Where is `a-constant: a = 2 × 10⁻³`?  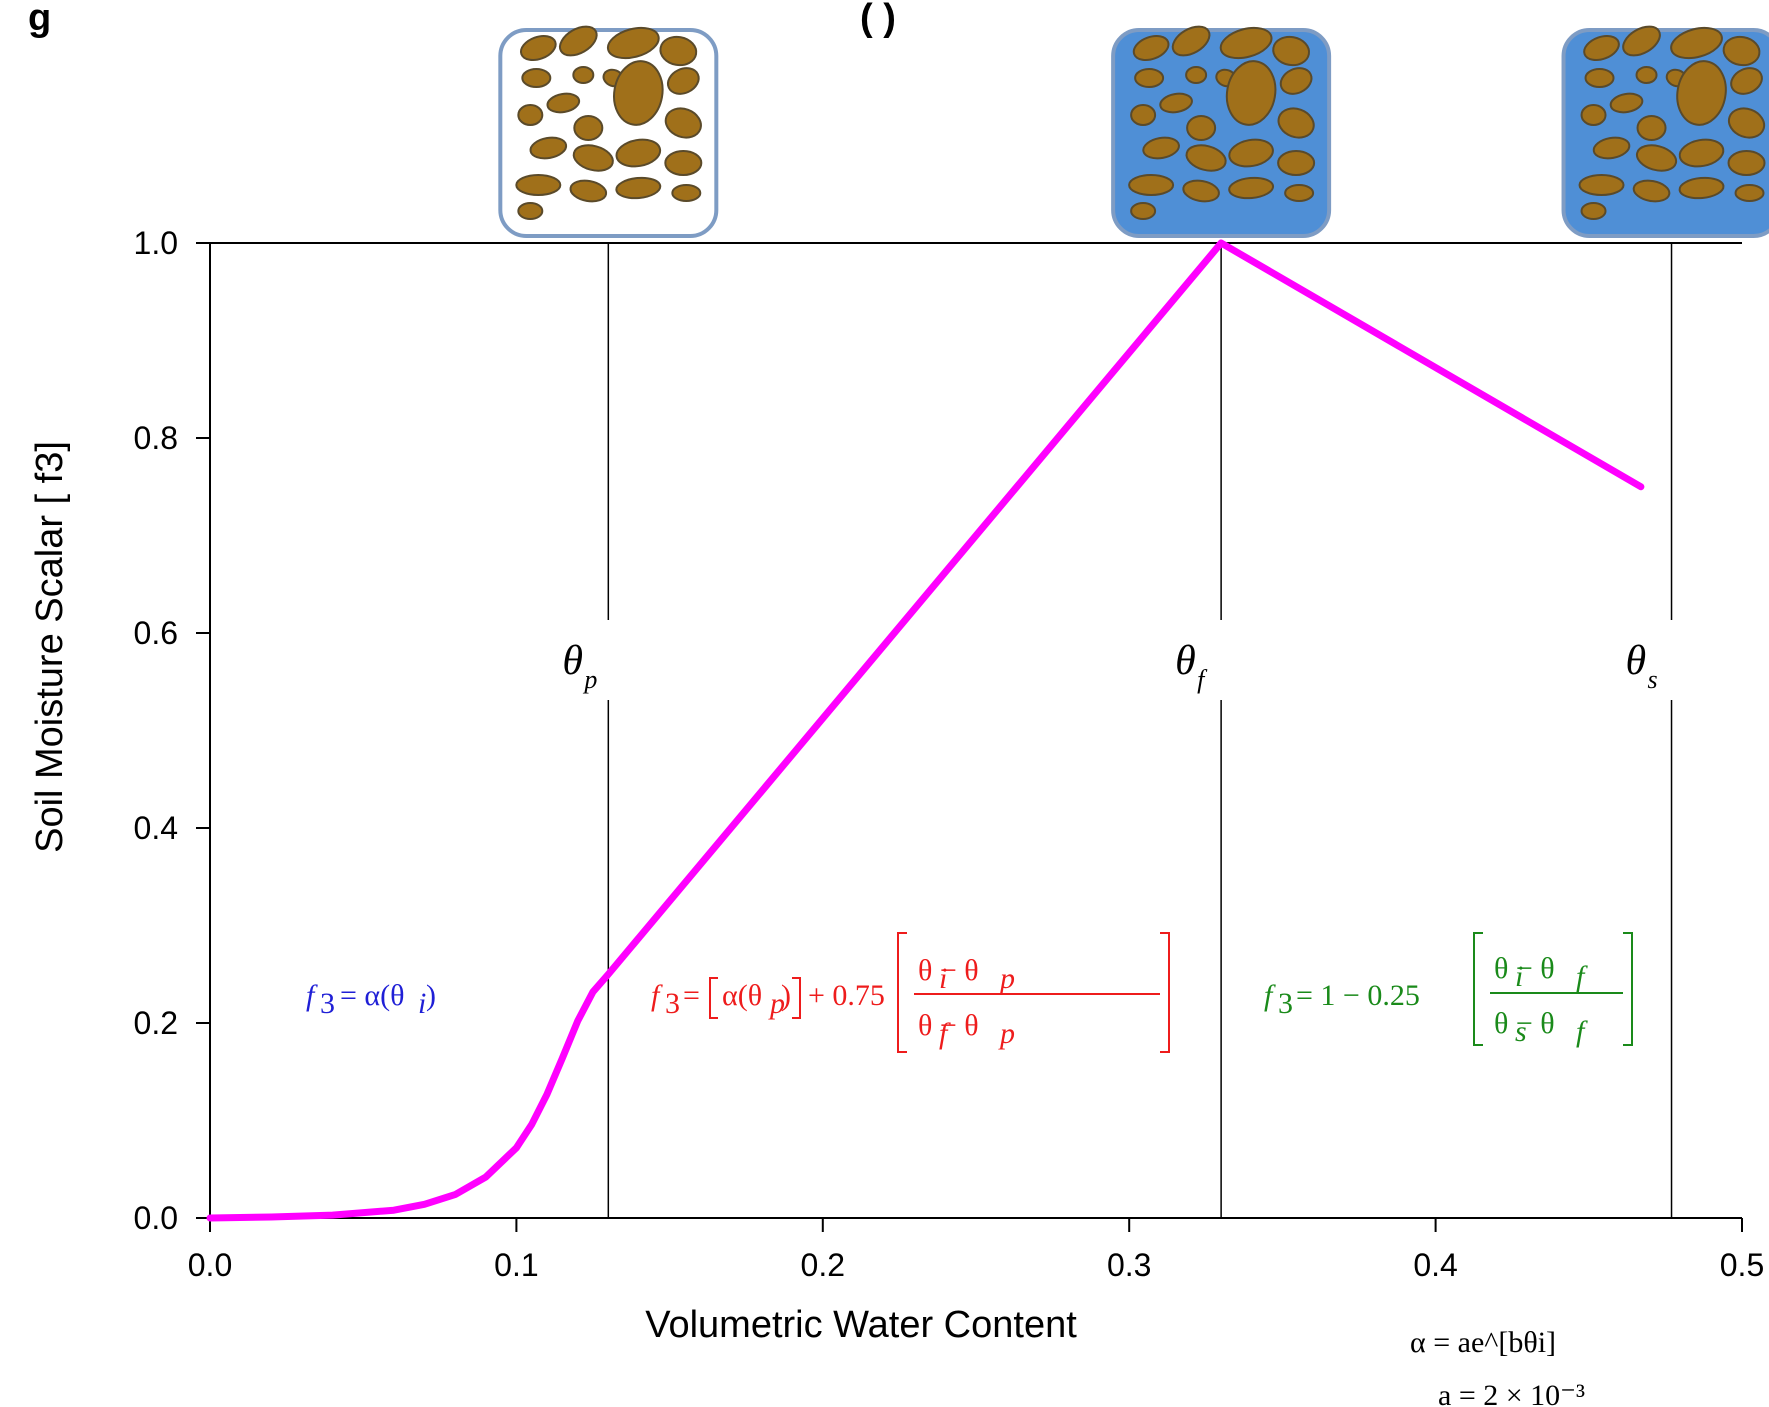 a-constant: a = 2 × 10⁻³ is located at coordinates (1511, 1393).